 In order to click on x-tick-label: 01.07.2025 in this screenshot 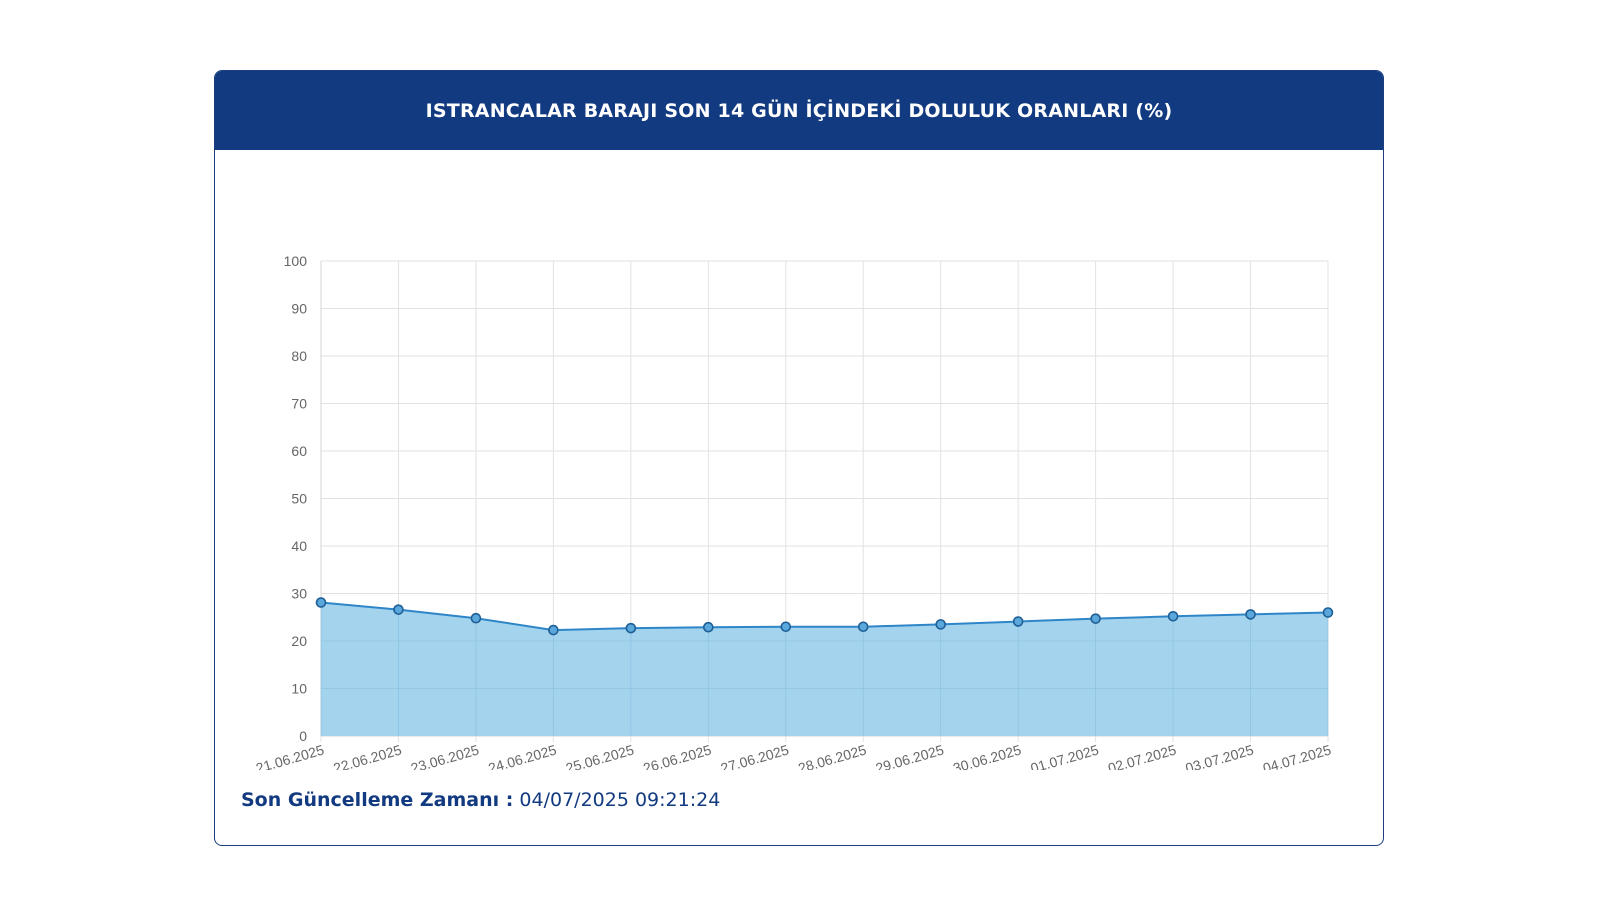, I will do `click(1065, 755)`.